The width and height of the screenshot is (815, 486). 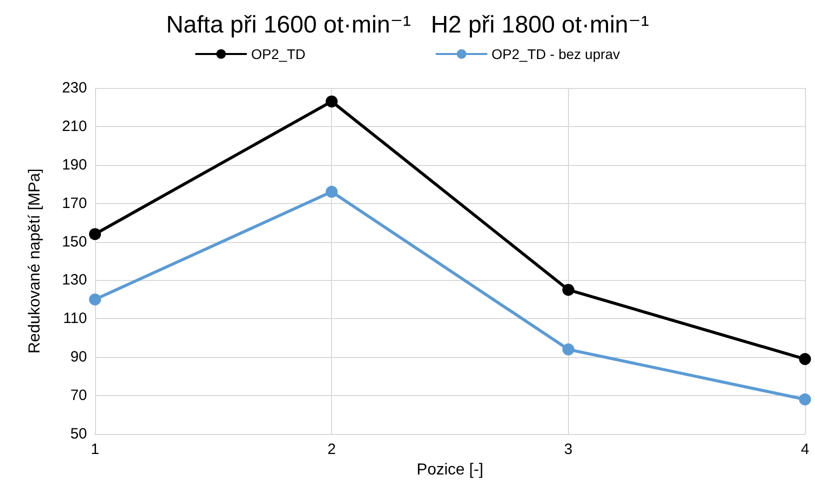 What do you see at coordinates (78, 395) in the screenshot?
I see `y-tick-label: 70` at bounding box center [78, 395].